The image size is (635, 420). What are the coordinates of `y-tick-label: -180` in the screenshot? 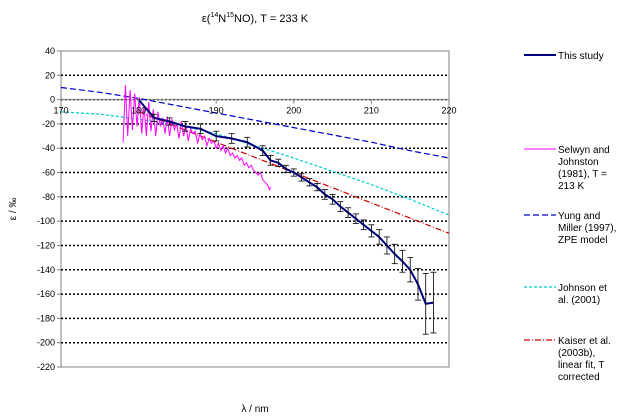 It's located at (46, 318).